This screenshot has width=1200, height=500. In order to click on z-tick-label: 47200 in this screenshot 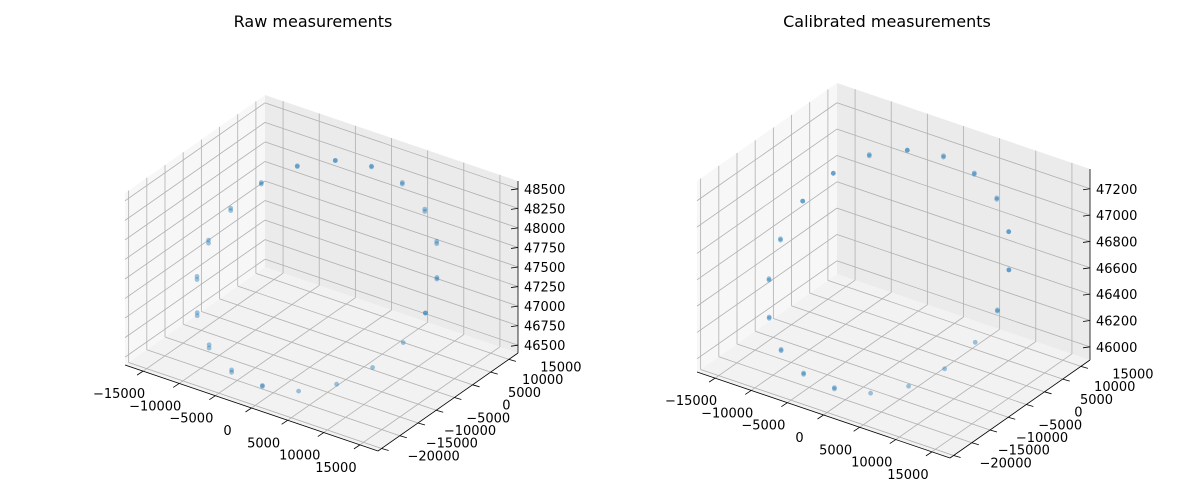, I will do `click(1116, 190)`.